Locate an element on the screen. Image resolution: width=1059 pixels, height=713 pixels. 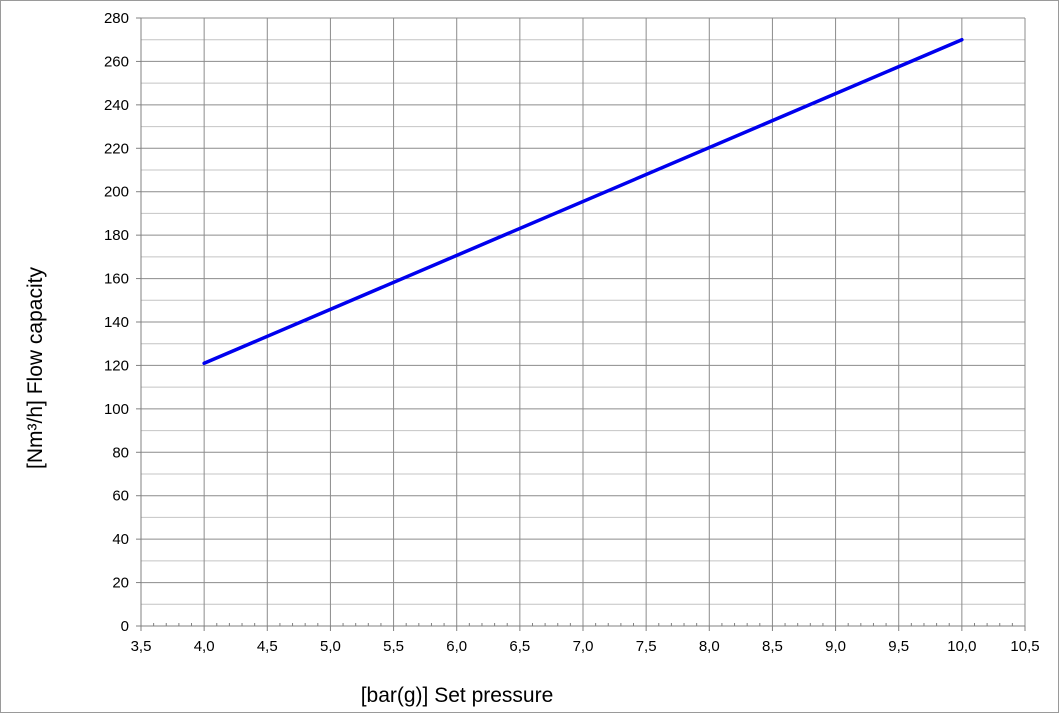
x-tick-label: 10,5 is located at coordinates (1024, 646).